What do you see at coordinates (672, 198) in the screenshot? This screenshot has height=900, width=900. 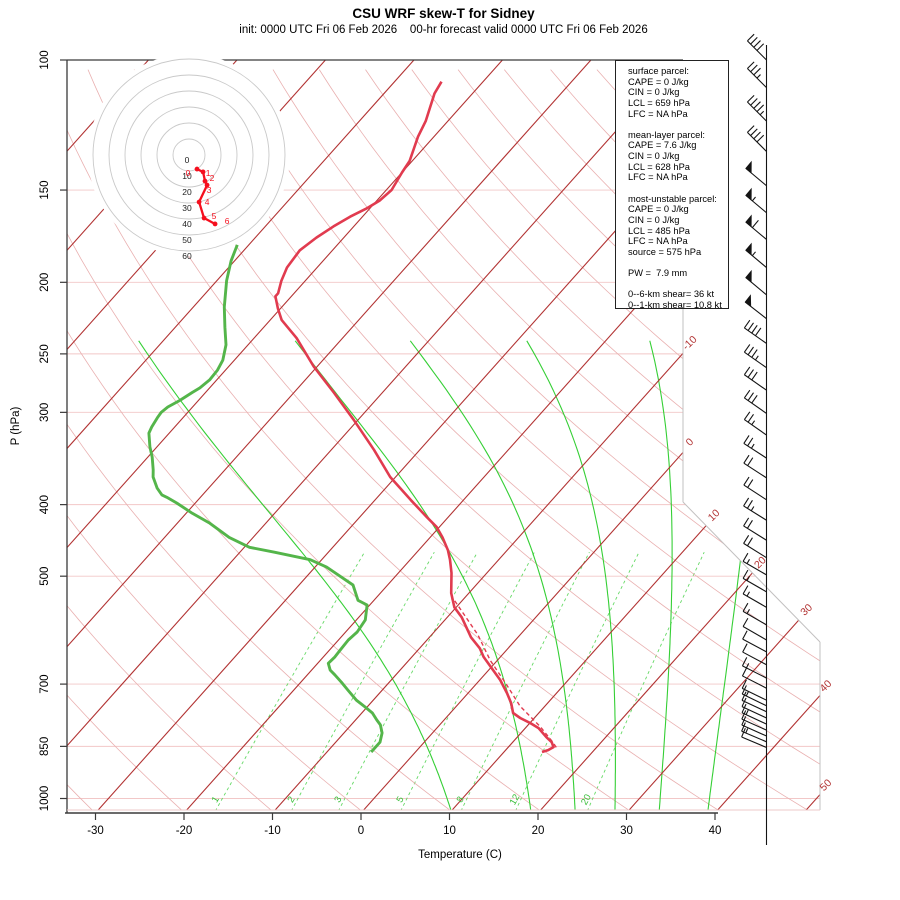 I see `info-line: most-unstable parcel:` at bounding box center [672, 198].